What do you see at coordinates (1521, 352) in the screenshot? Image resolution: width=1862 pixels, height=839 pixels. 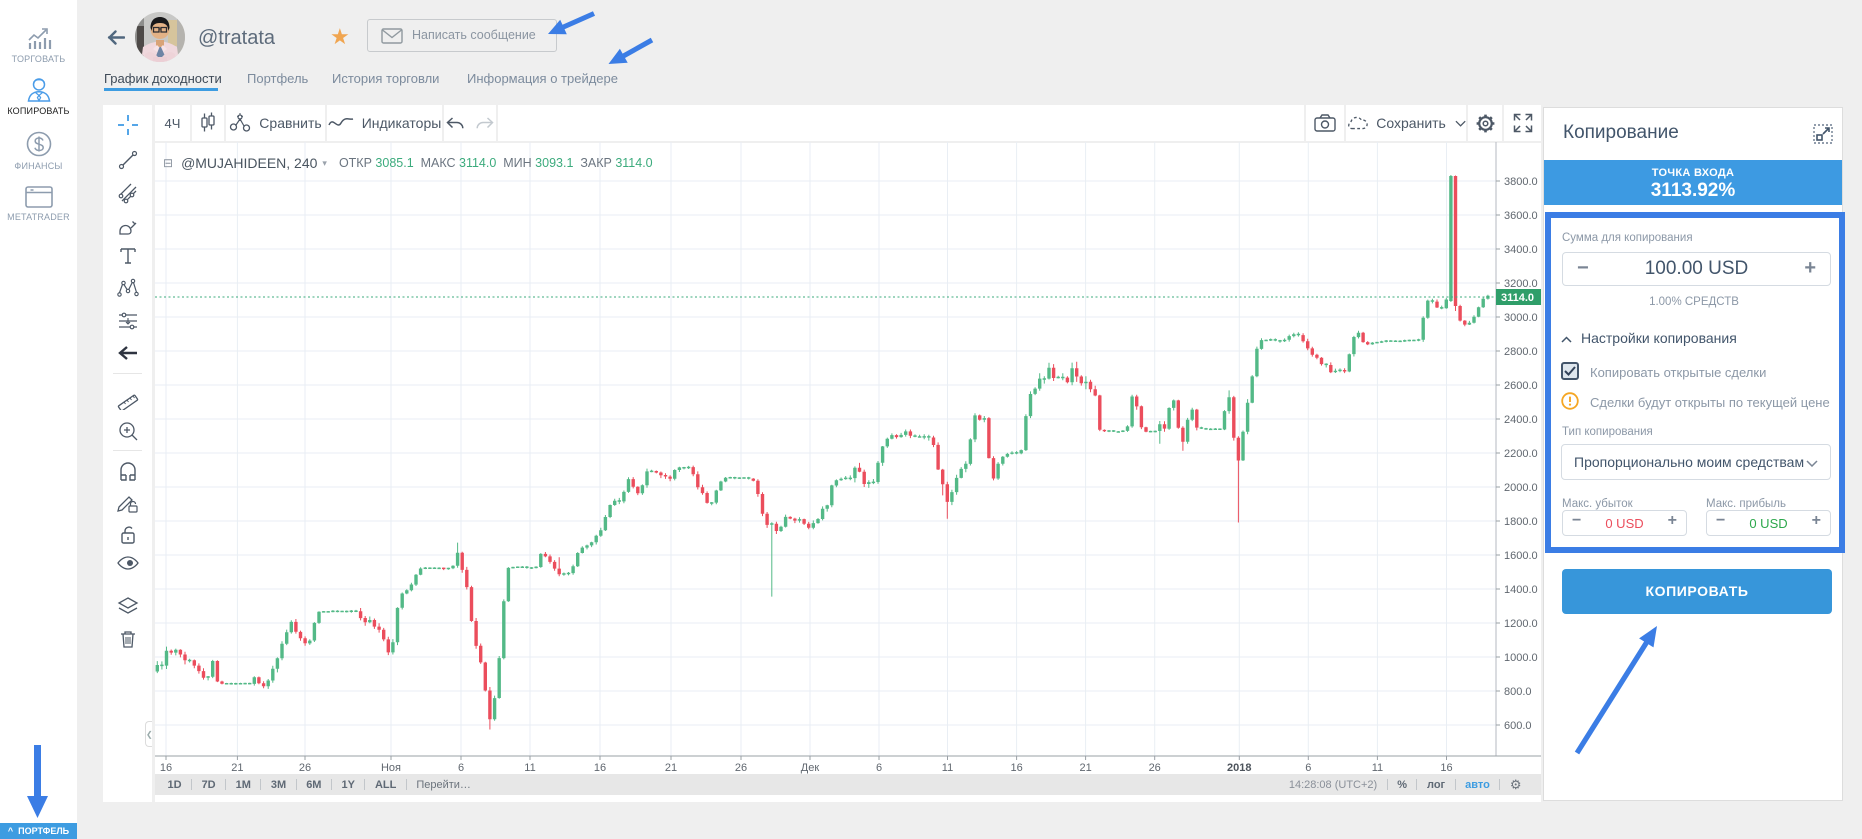 I see `svg-text: 2800.0` at bounding box center [1521, 352].